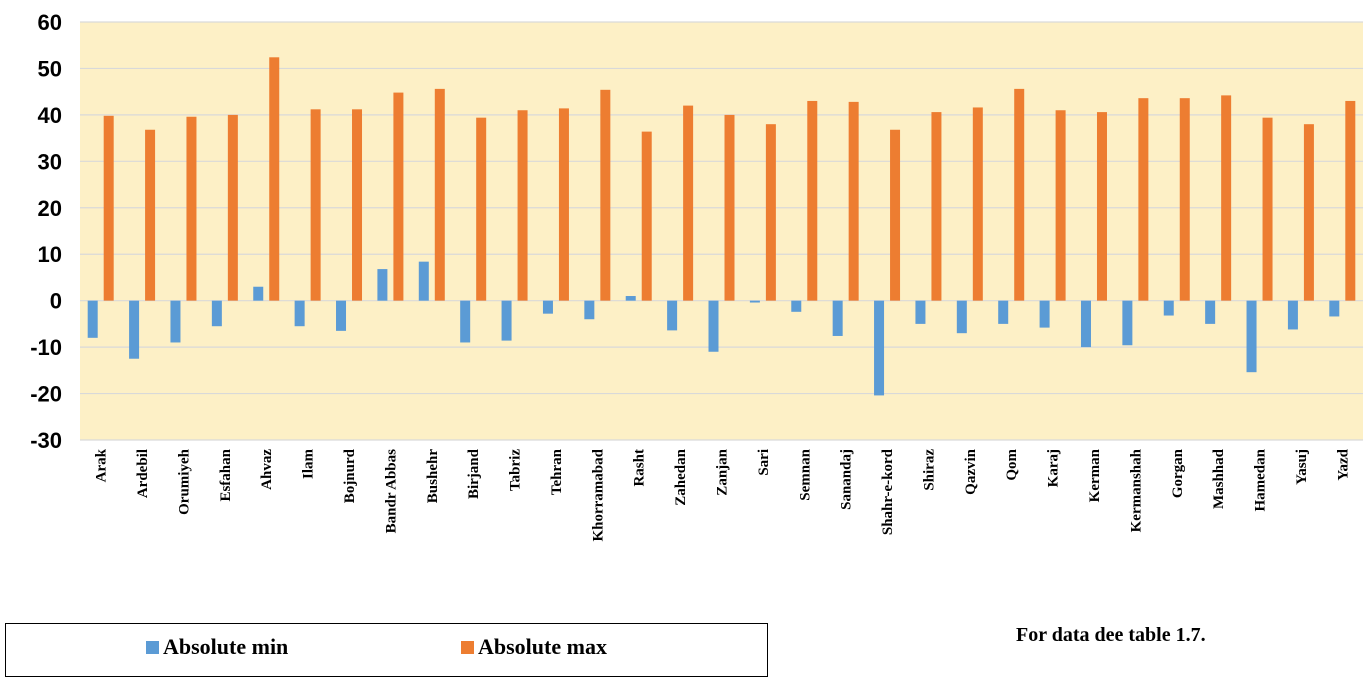 This screenshot has width=1363, height=677. What do you see at coordinates (46, 440) in the screenshot?
I see `y-tick-label: -30` at bounding box center [46, 440].